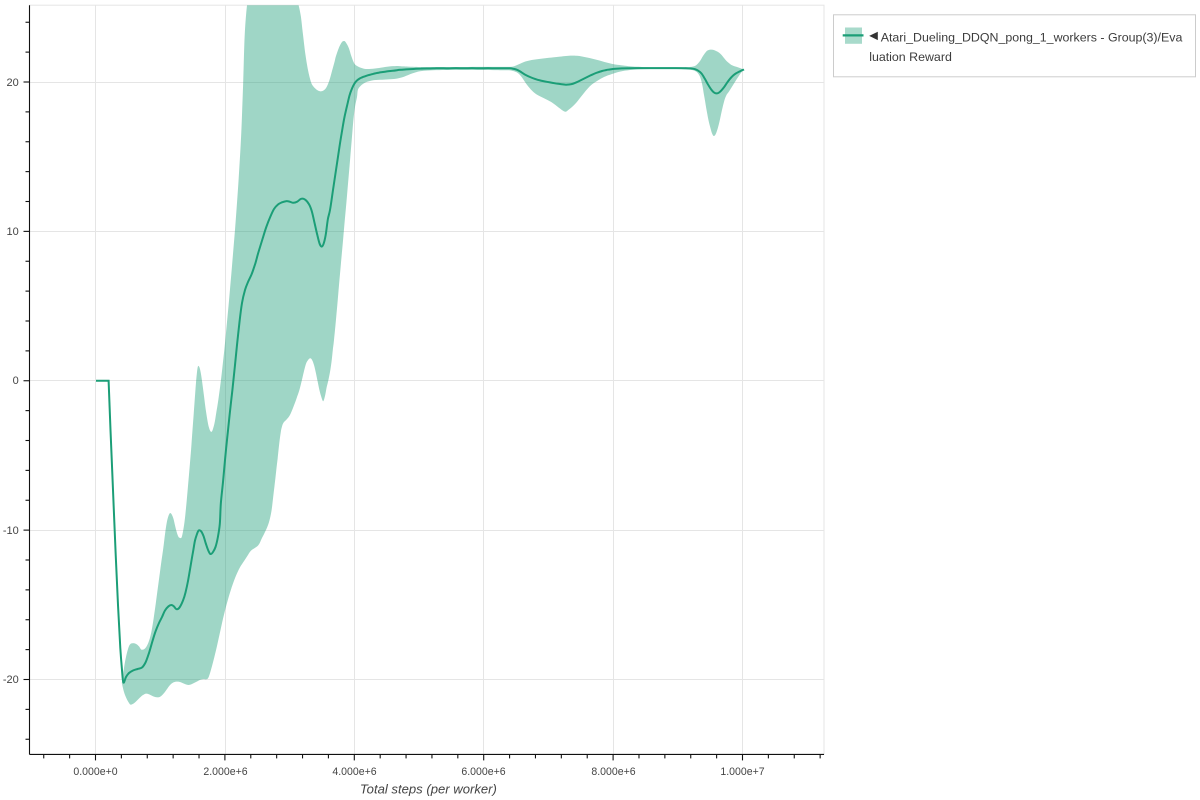 The width and height of the screenshot is (1200, 800). I want to click on svg-text: Total steps (per worker), so click(428, 788).